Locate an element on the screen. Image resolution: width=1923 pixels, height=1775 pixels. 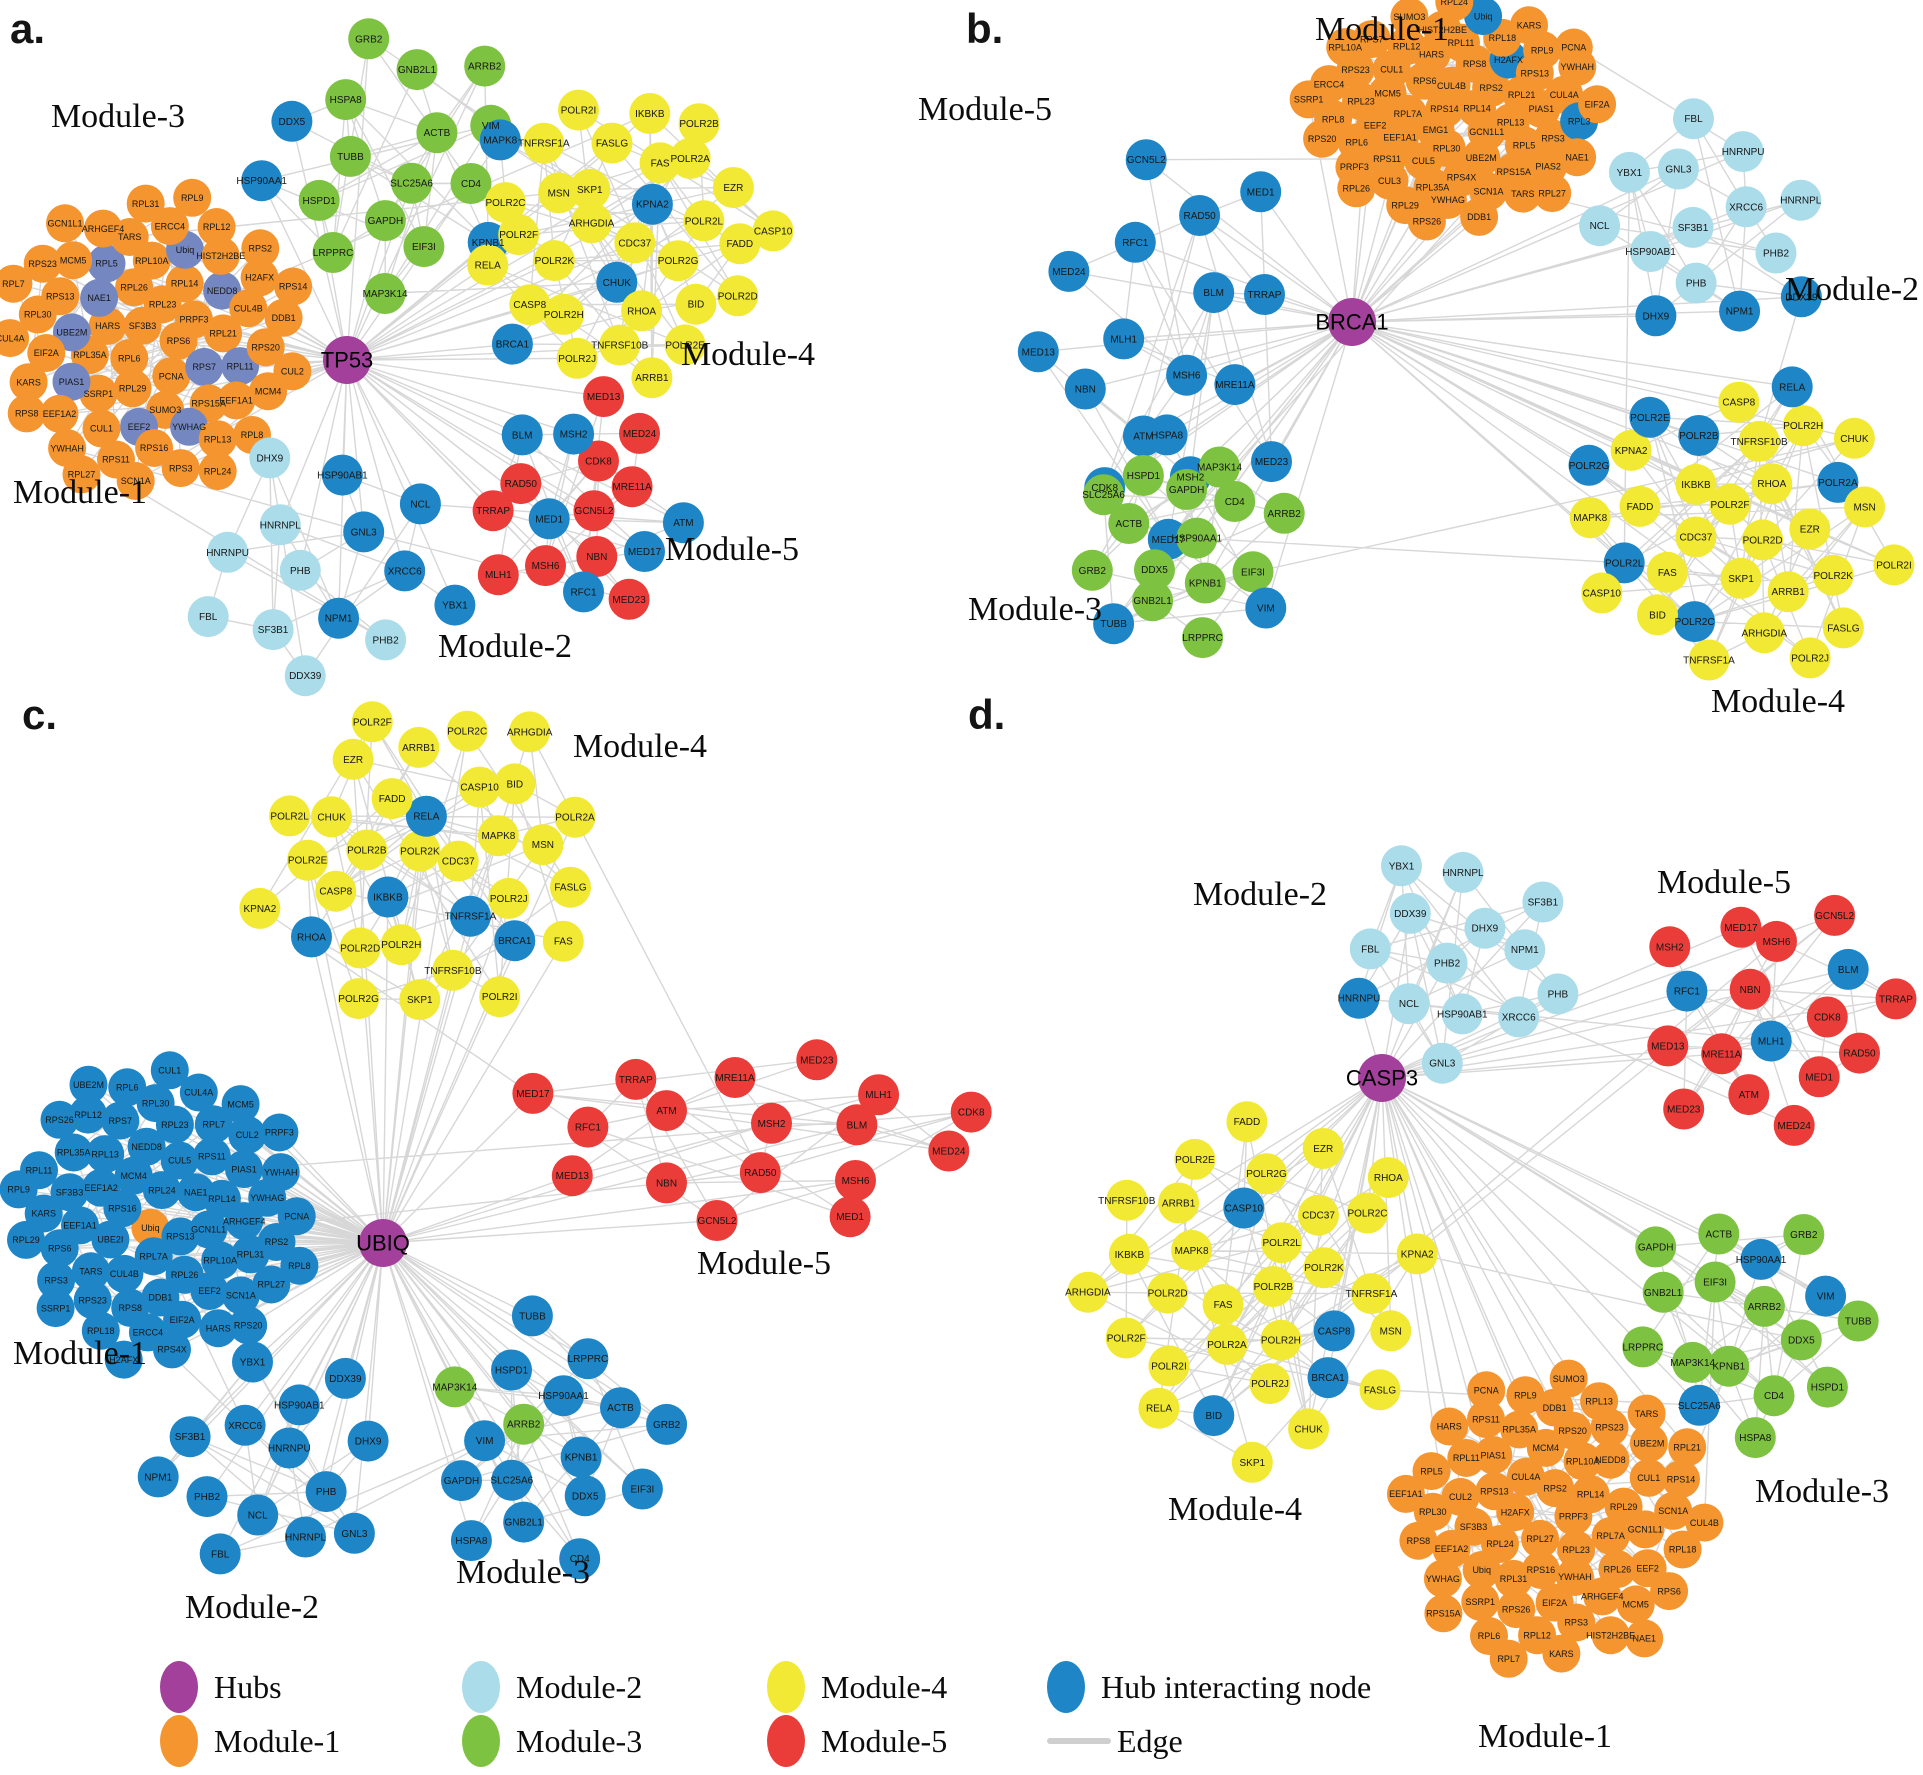
node-ARHGDIA is located at coordinates (1764, 633).